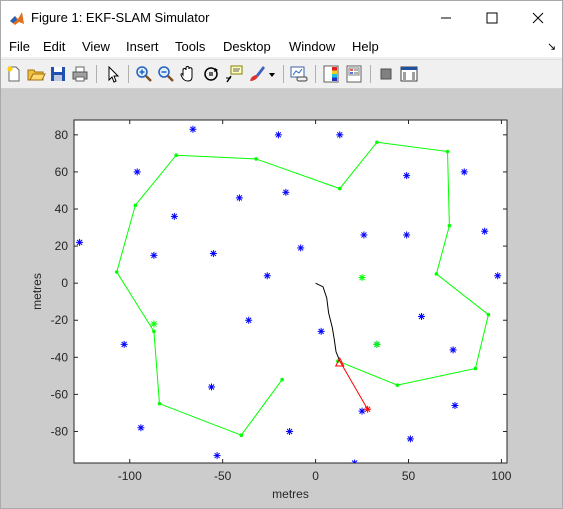 The height and width of the screenshot is (509, 563). Describe the element at coordinates (211, 74) in the screenshot. I see `rotate-3d-icon` at that location.